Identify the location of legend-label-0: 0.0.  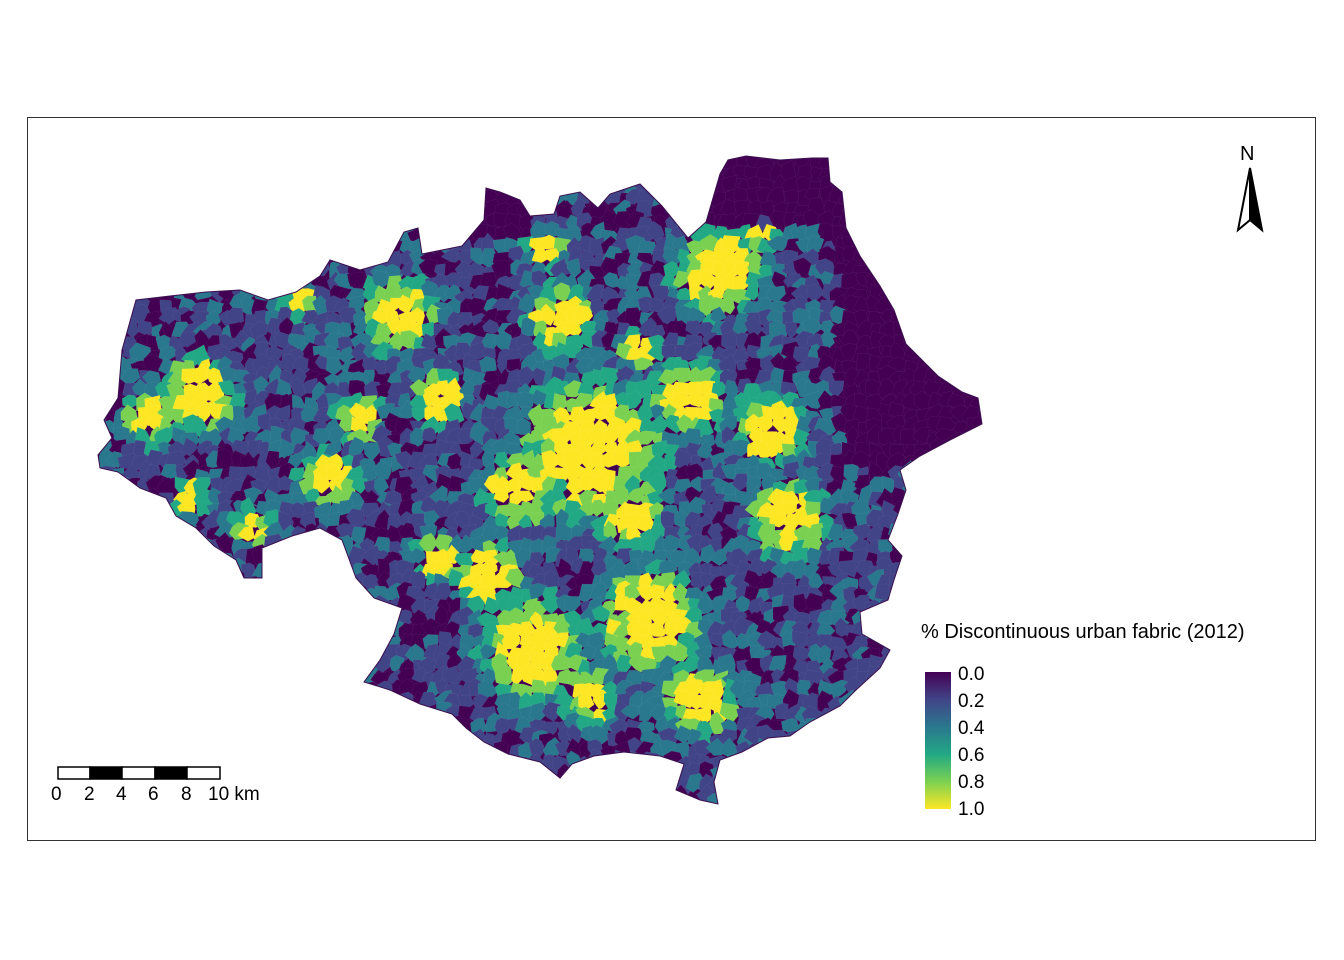
(971, 674).